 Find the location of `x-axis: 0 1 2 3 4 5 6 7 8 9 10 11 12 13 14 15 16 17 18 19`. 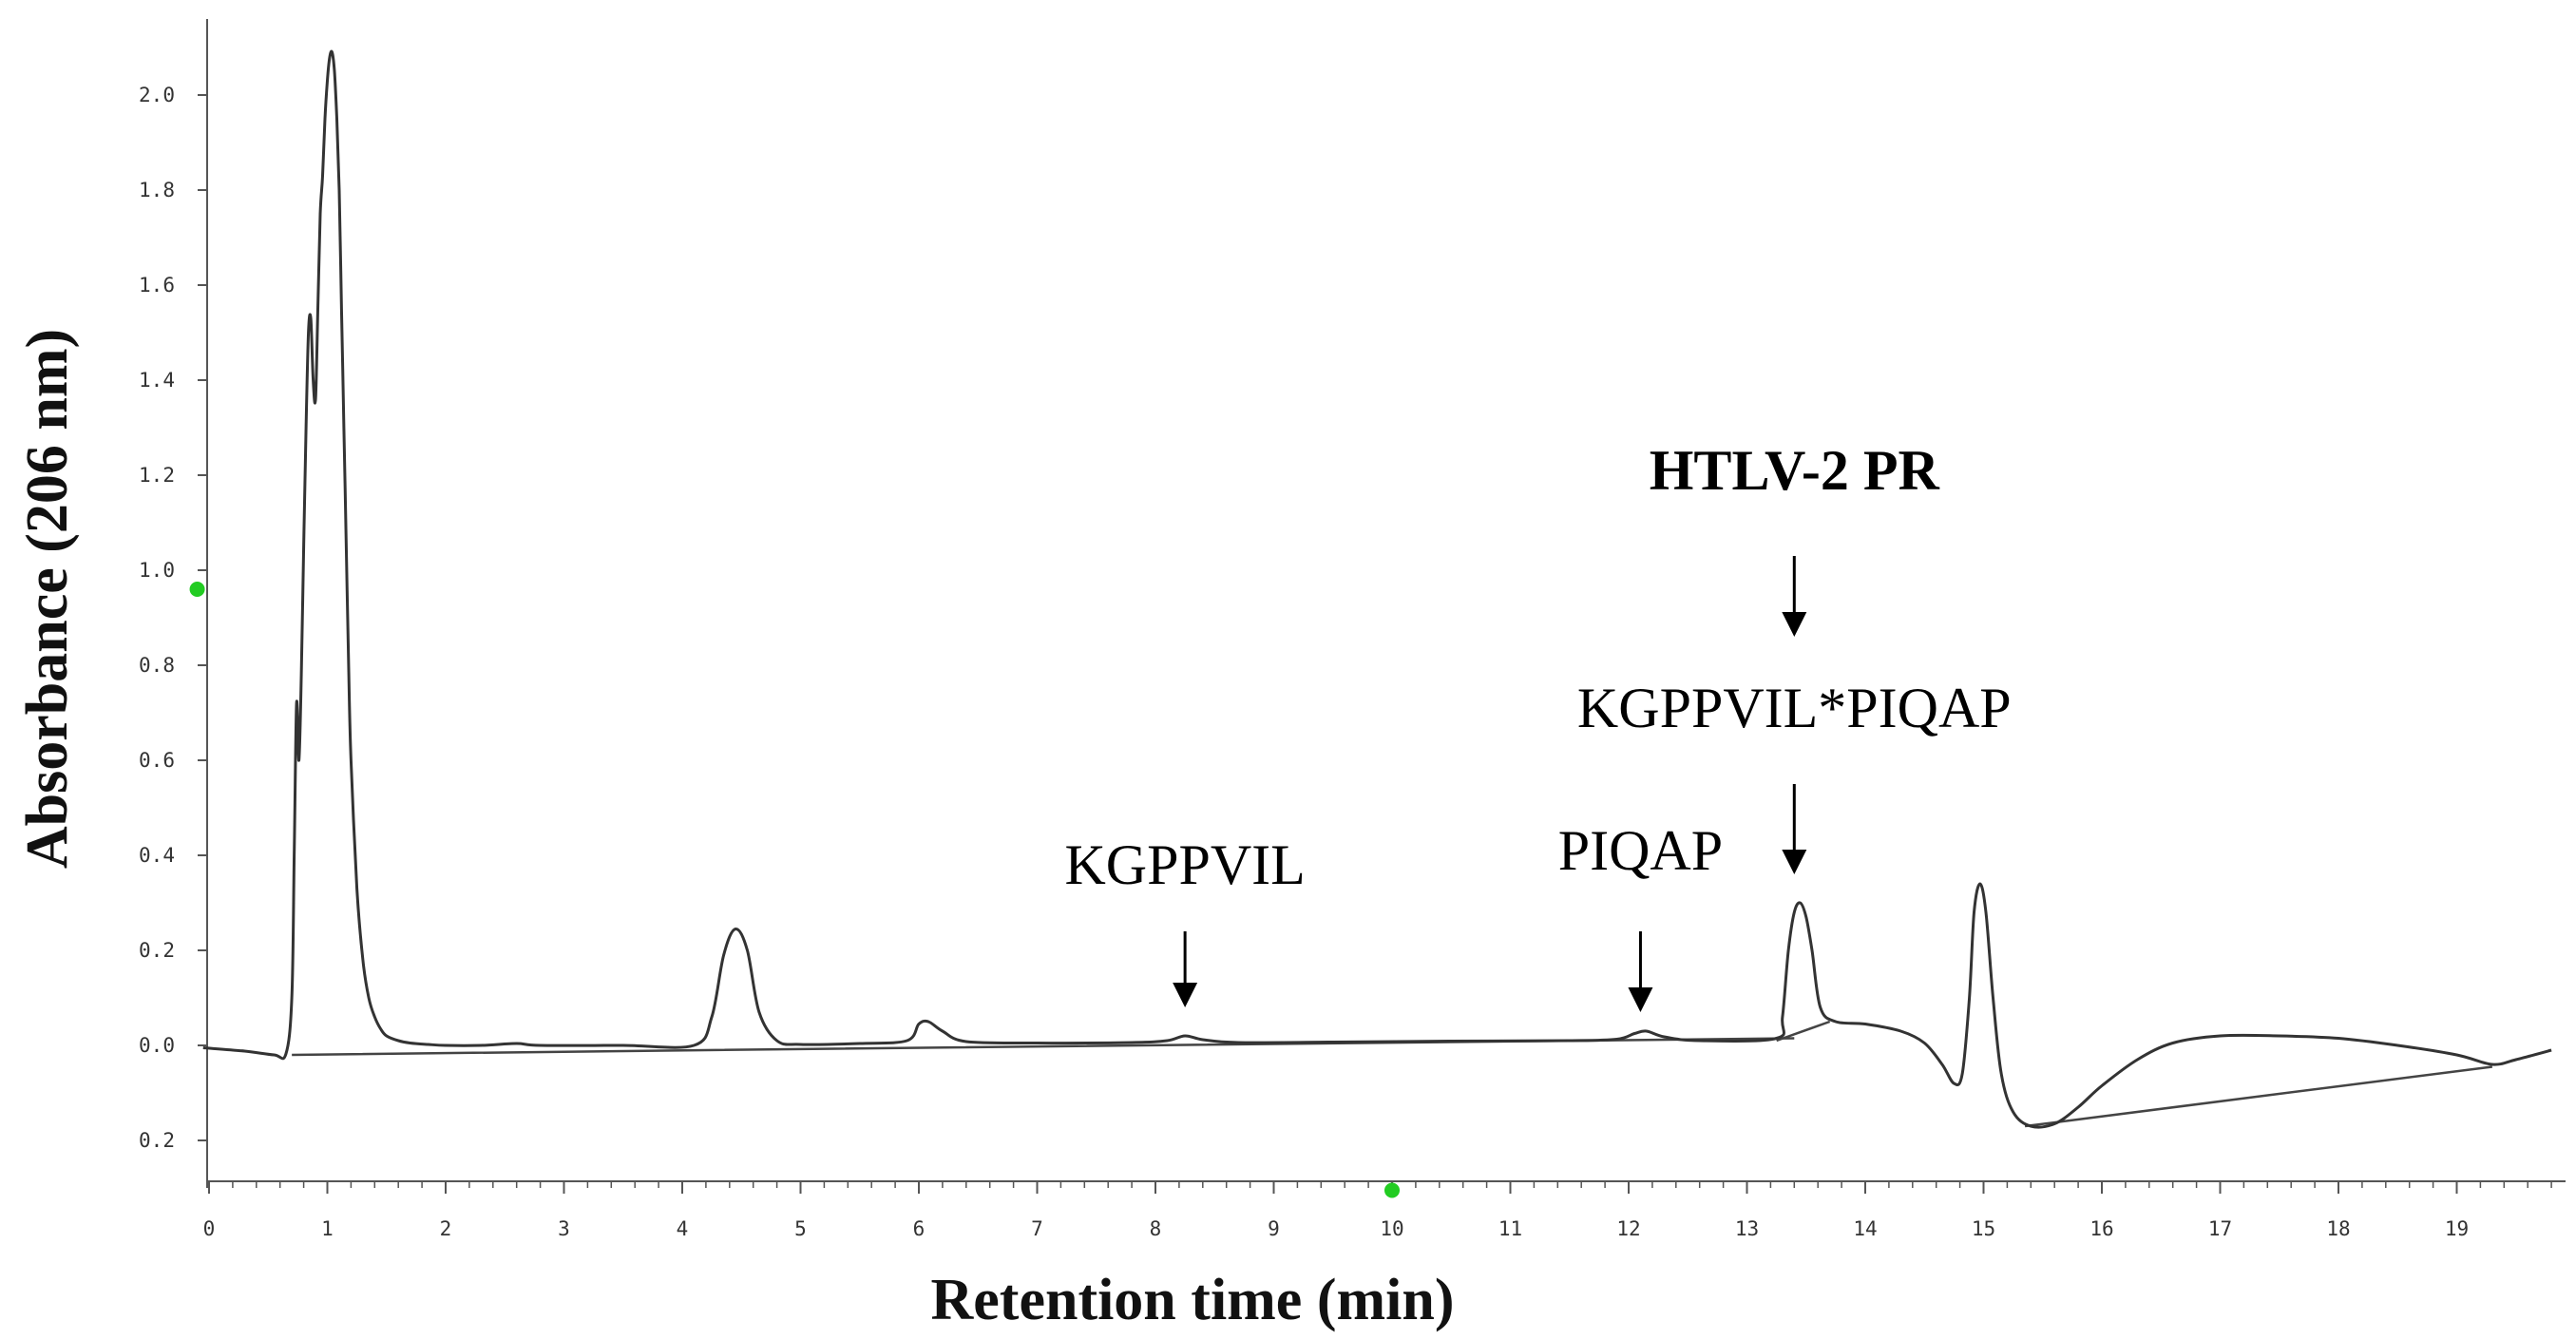

x-axis: 0 1 2 3 4 5 6 7 8 9 10 11 12 13 14 15 16 17 18 19 is located at coordinates (1384, 1210).